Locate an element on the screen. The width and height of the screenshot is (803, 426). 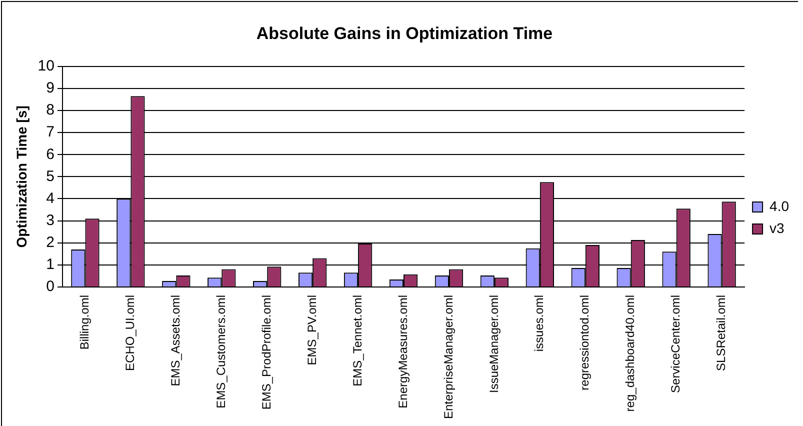
y-tick-label: 0 is located at coordinates (50, 287).